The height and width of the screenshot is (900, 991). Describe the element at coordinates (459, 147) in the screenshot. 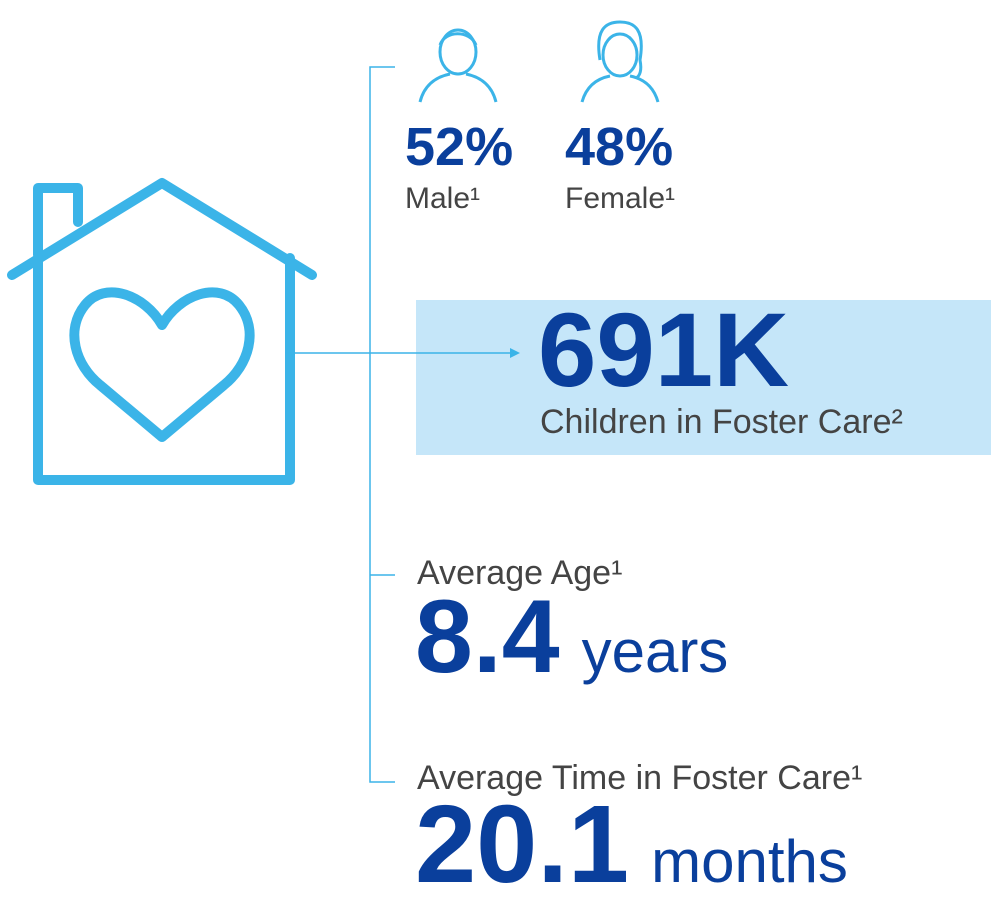

I see `male-value: 52%` at that location.